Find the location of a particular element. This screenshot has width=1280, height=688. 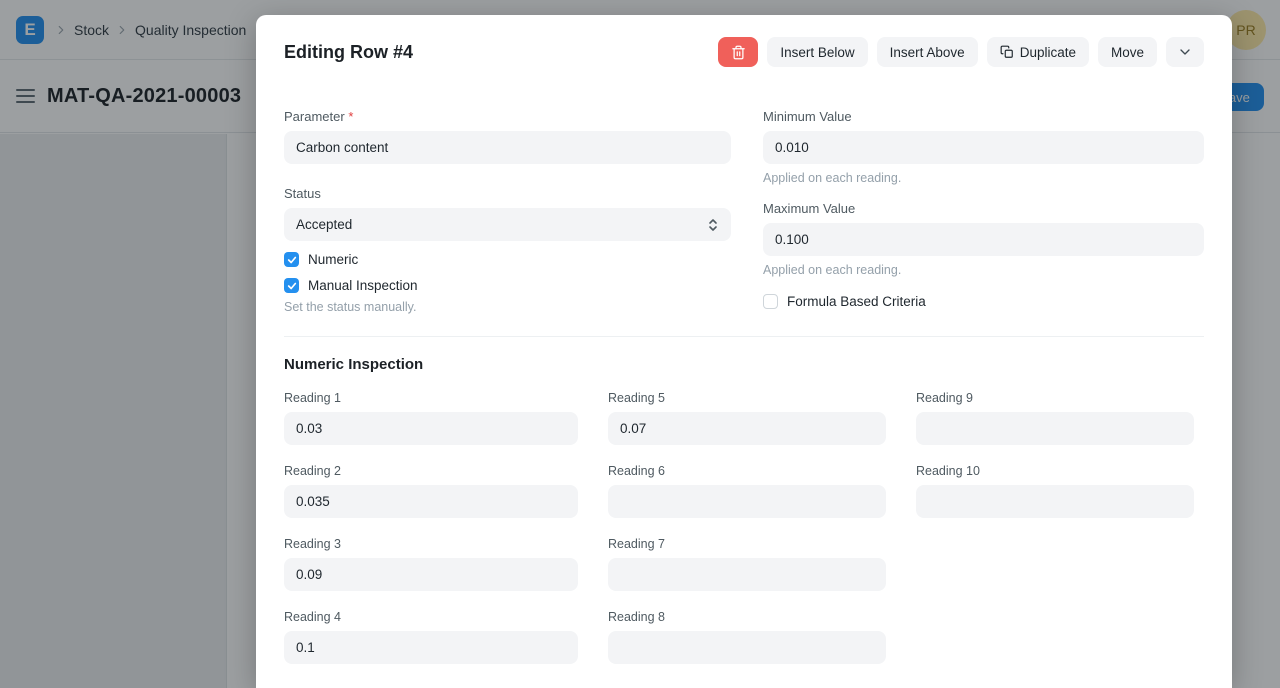

reading-4-field: Reading 4 is located at coordinates (431, 637).